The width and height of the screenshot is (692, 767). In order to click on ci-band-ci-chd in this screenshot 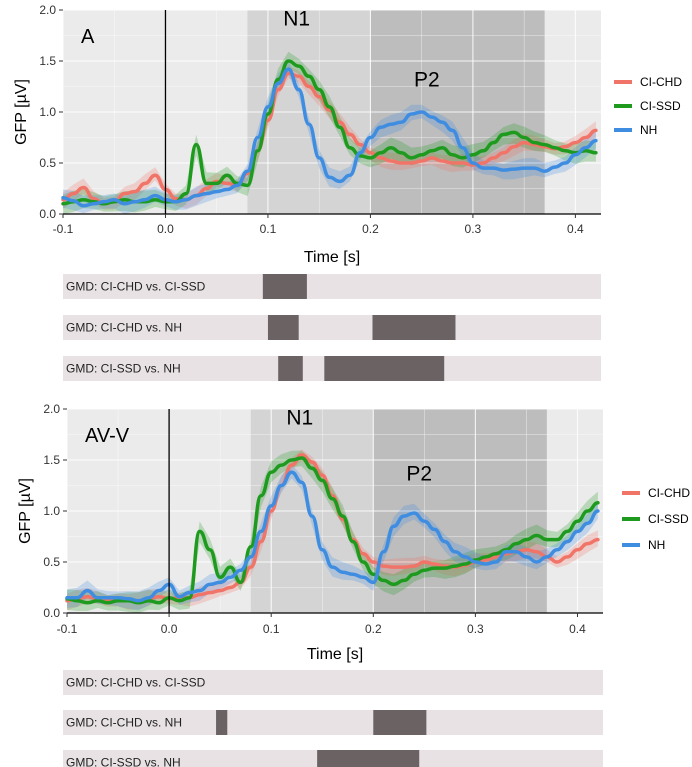, I will do `click(329, 138)`.